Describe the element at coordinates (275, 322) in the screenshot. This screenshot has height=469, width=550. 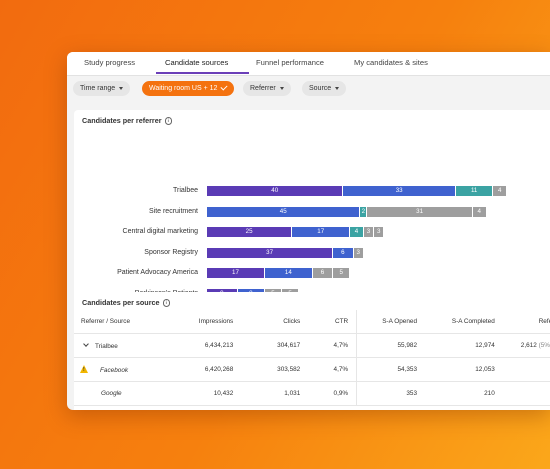
I see `column-header-clicks: Clicks` at that location.